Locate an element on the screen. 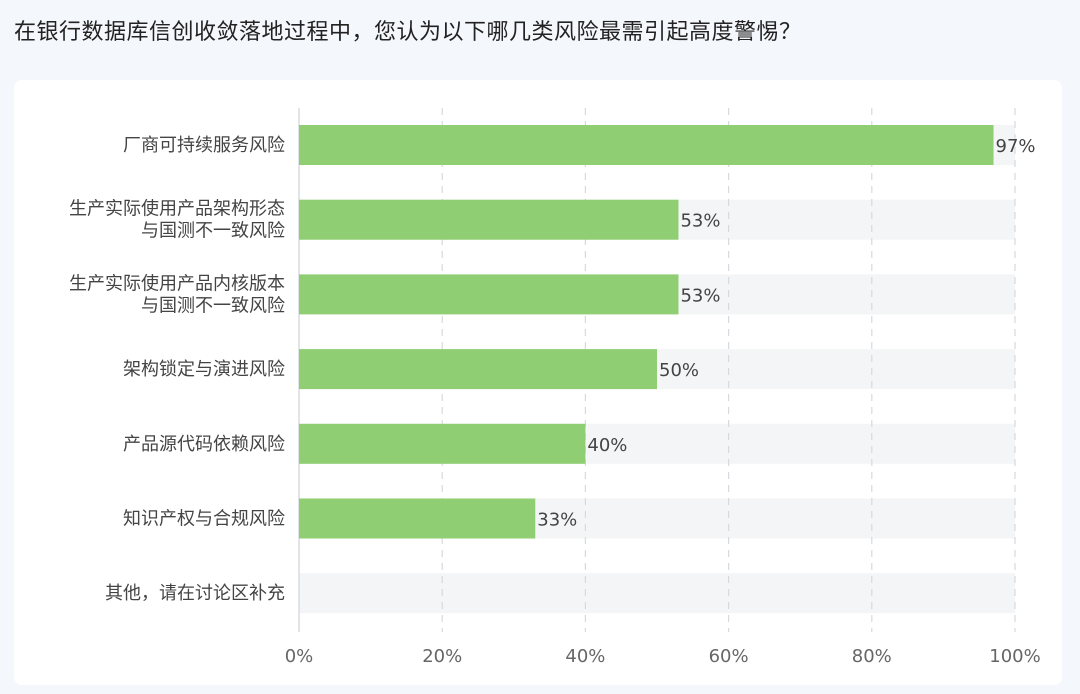 The height and width of the screenshot is (694, 1080). category-label: 架构锁定与演进风险 is located at coordinates (204, 369).